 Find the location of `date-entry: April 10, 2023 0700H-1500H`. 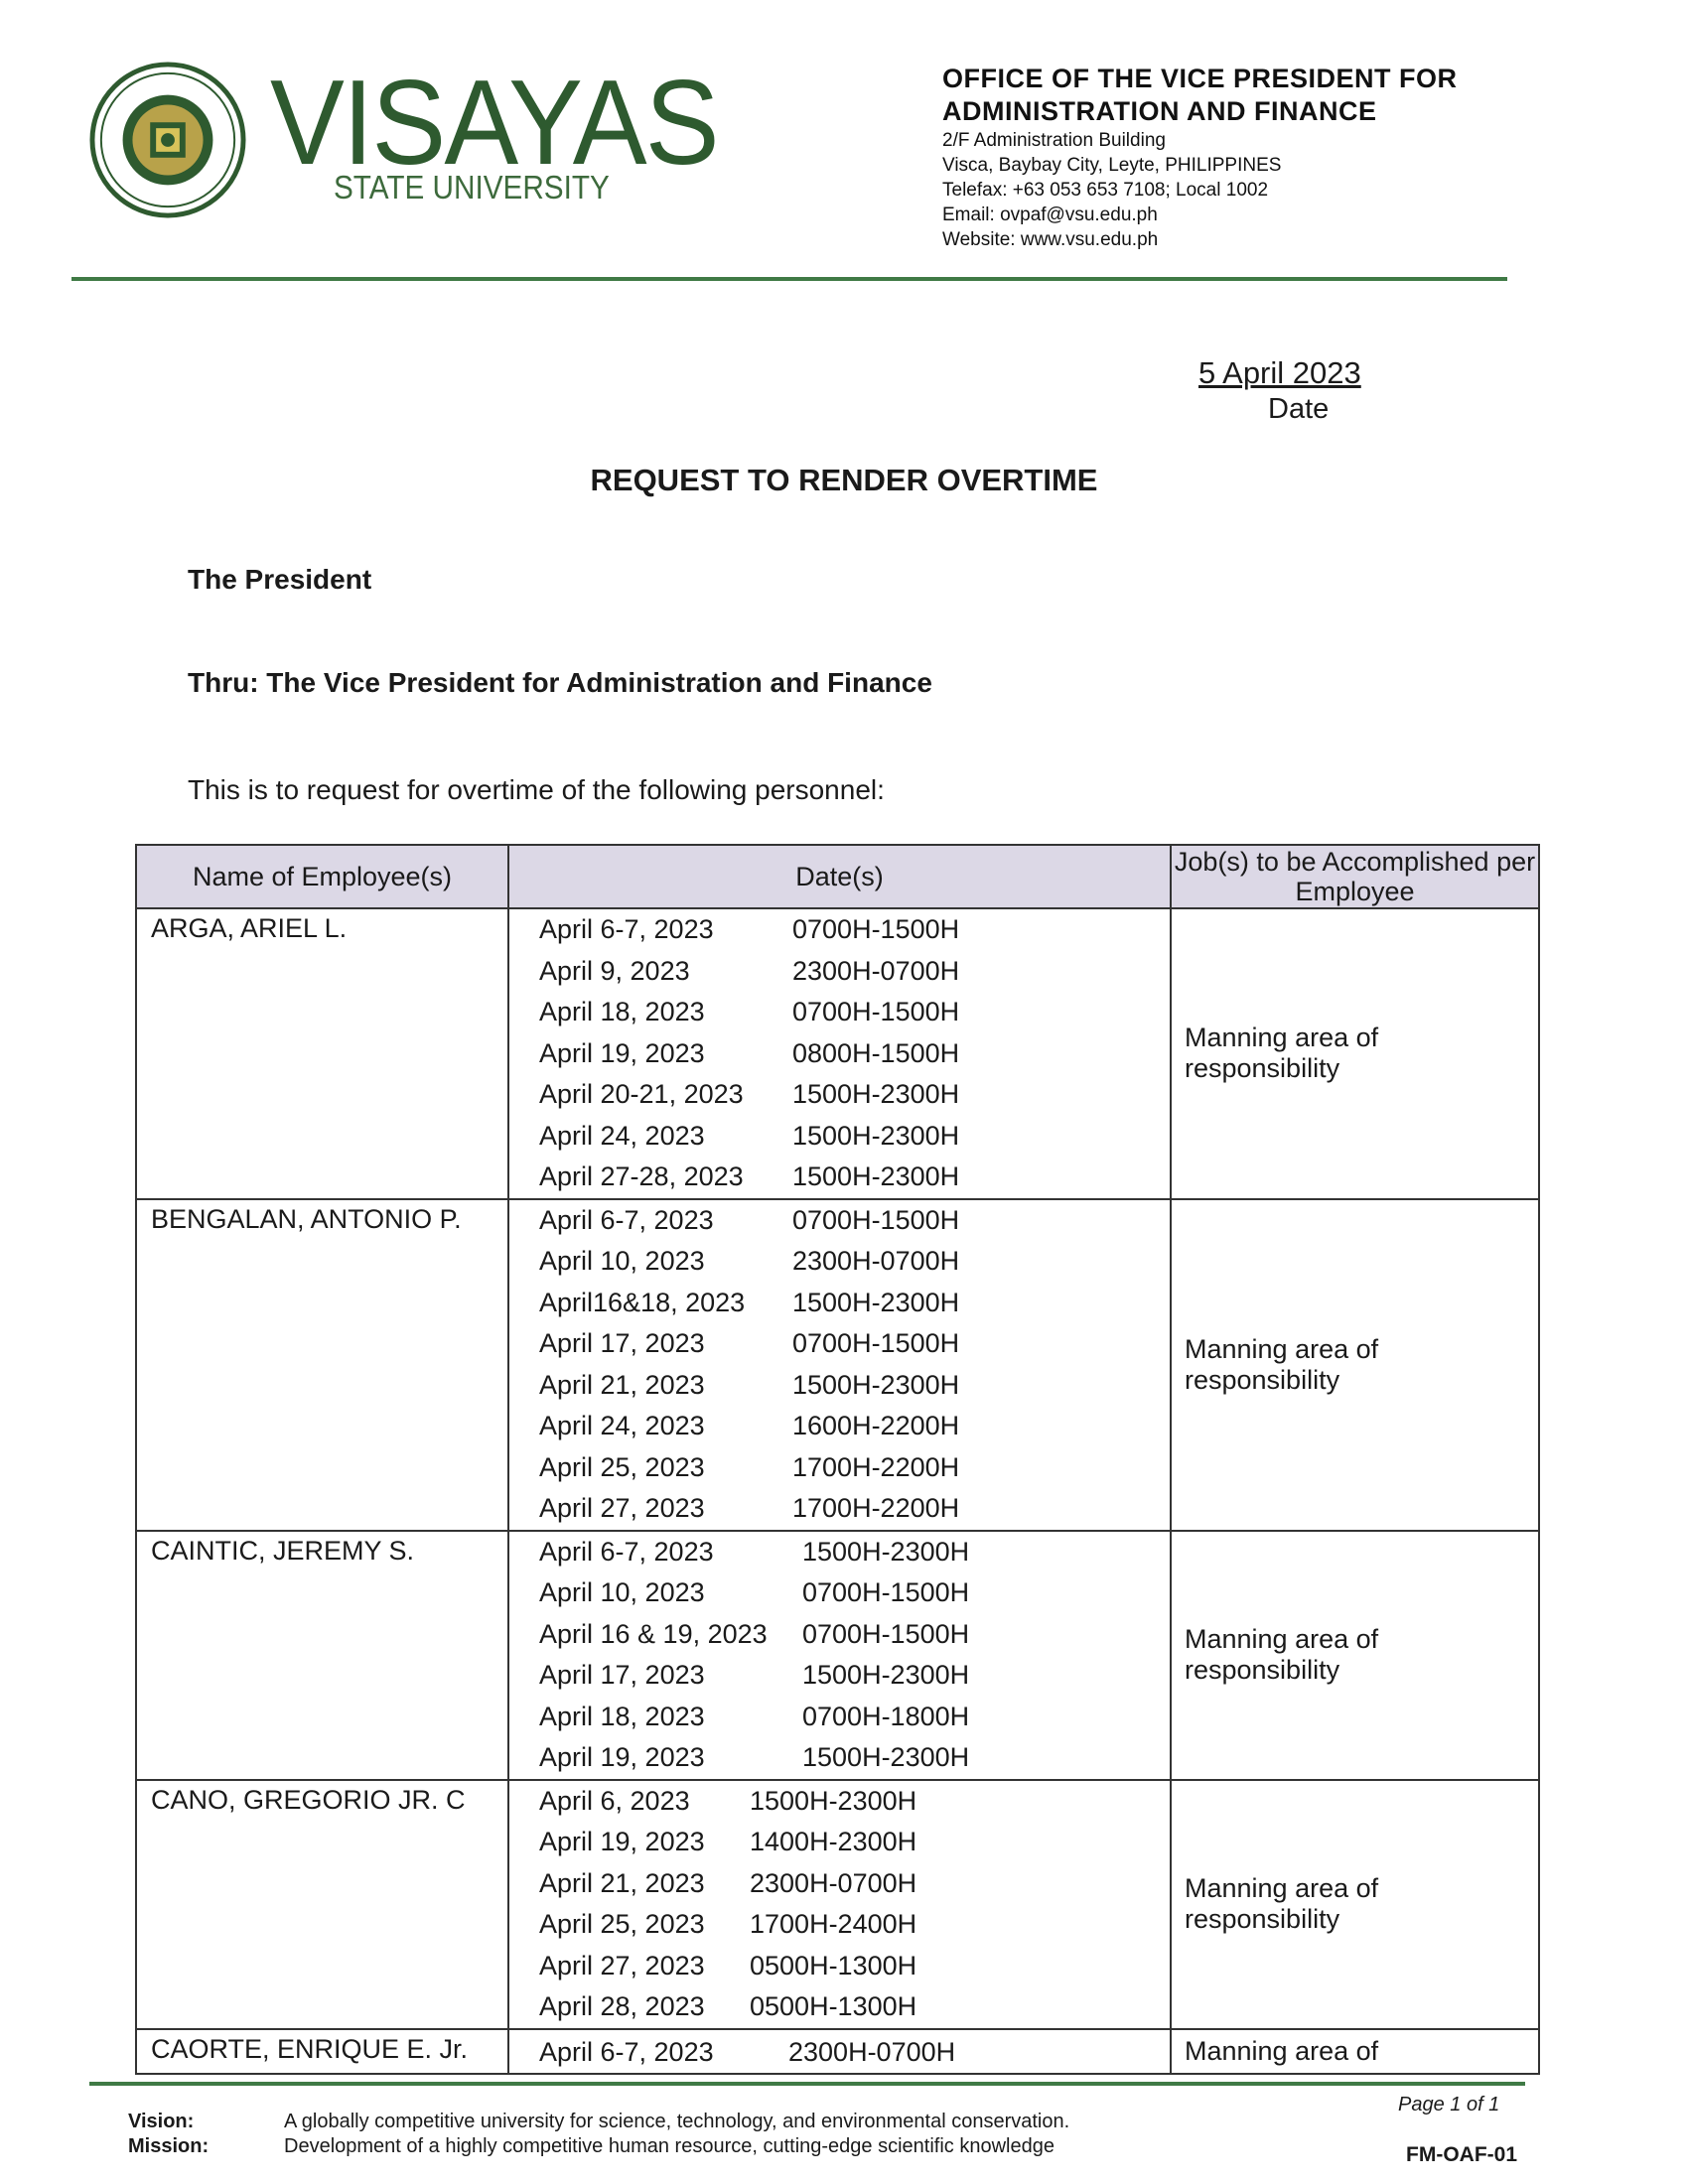

date-entry: April 10, 2023 0700H-1500H is located at coordinates (839, 1593).